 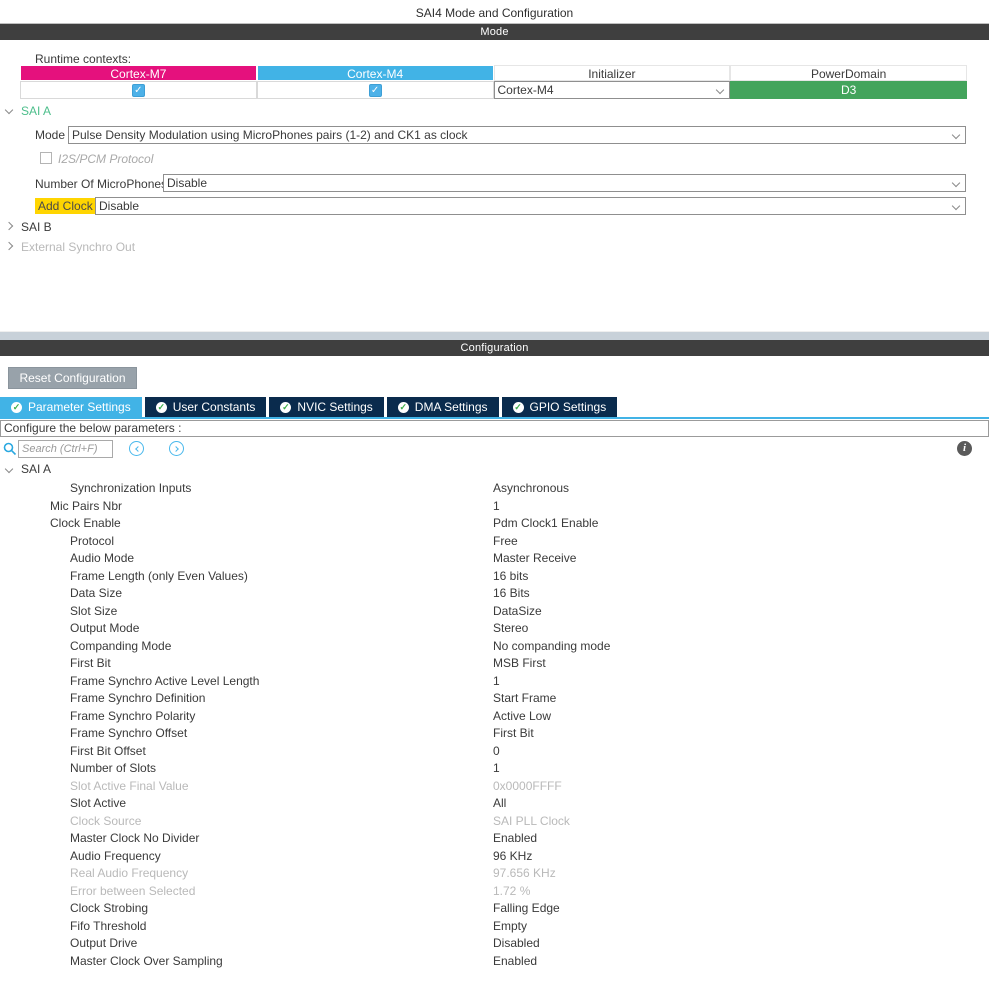 What do you see at coordinates (525, 698) in the screenshot?
I see `parameter-value: Start Frame` at bounding box center [525, 698].